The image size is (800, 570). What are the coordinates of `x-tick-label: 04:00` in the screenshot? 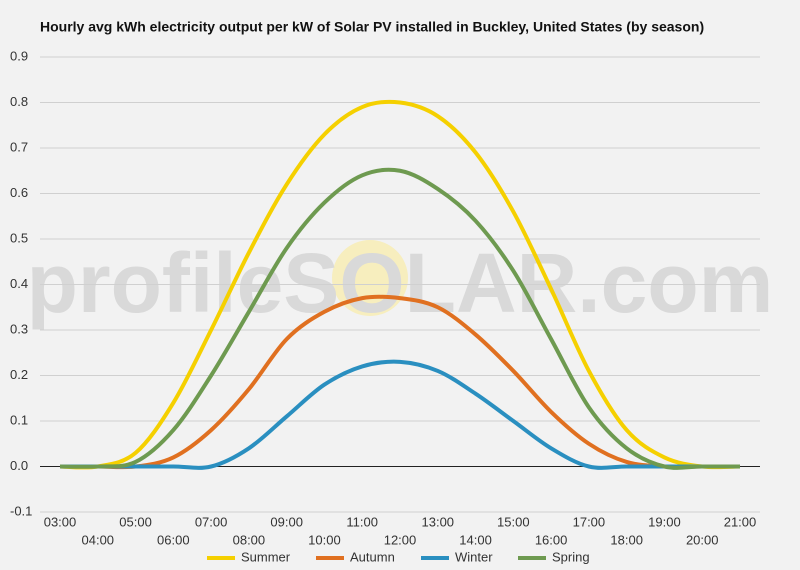 It's located at (98, 539).